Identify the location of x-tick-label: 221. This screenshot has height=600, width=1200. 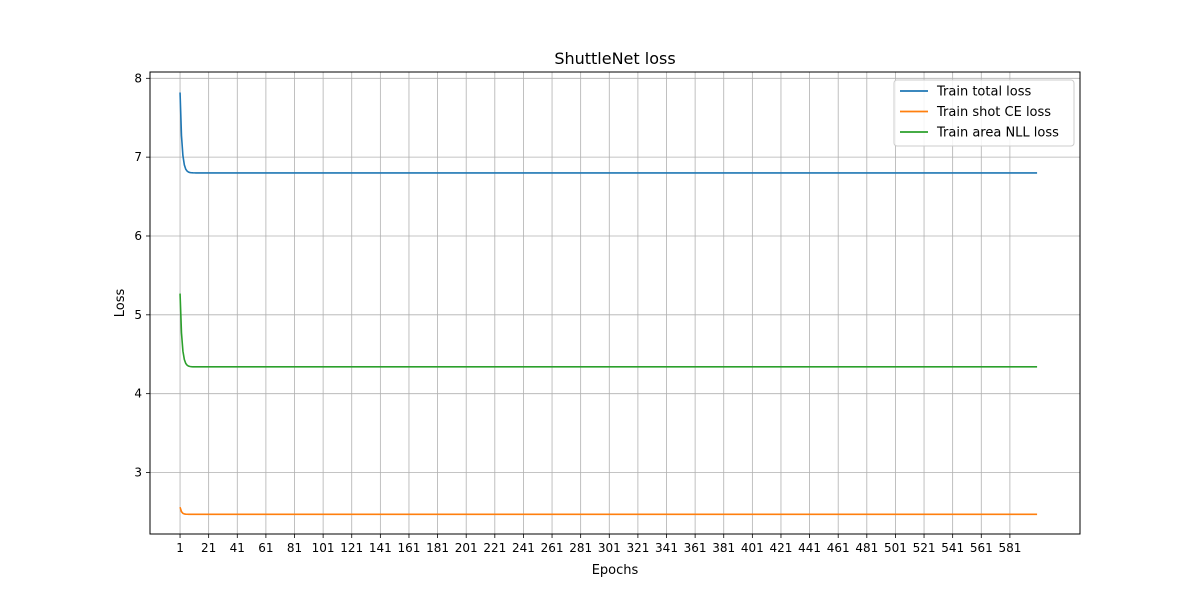
(494, 548).